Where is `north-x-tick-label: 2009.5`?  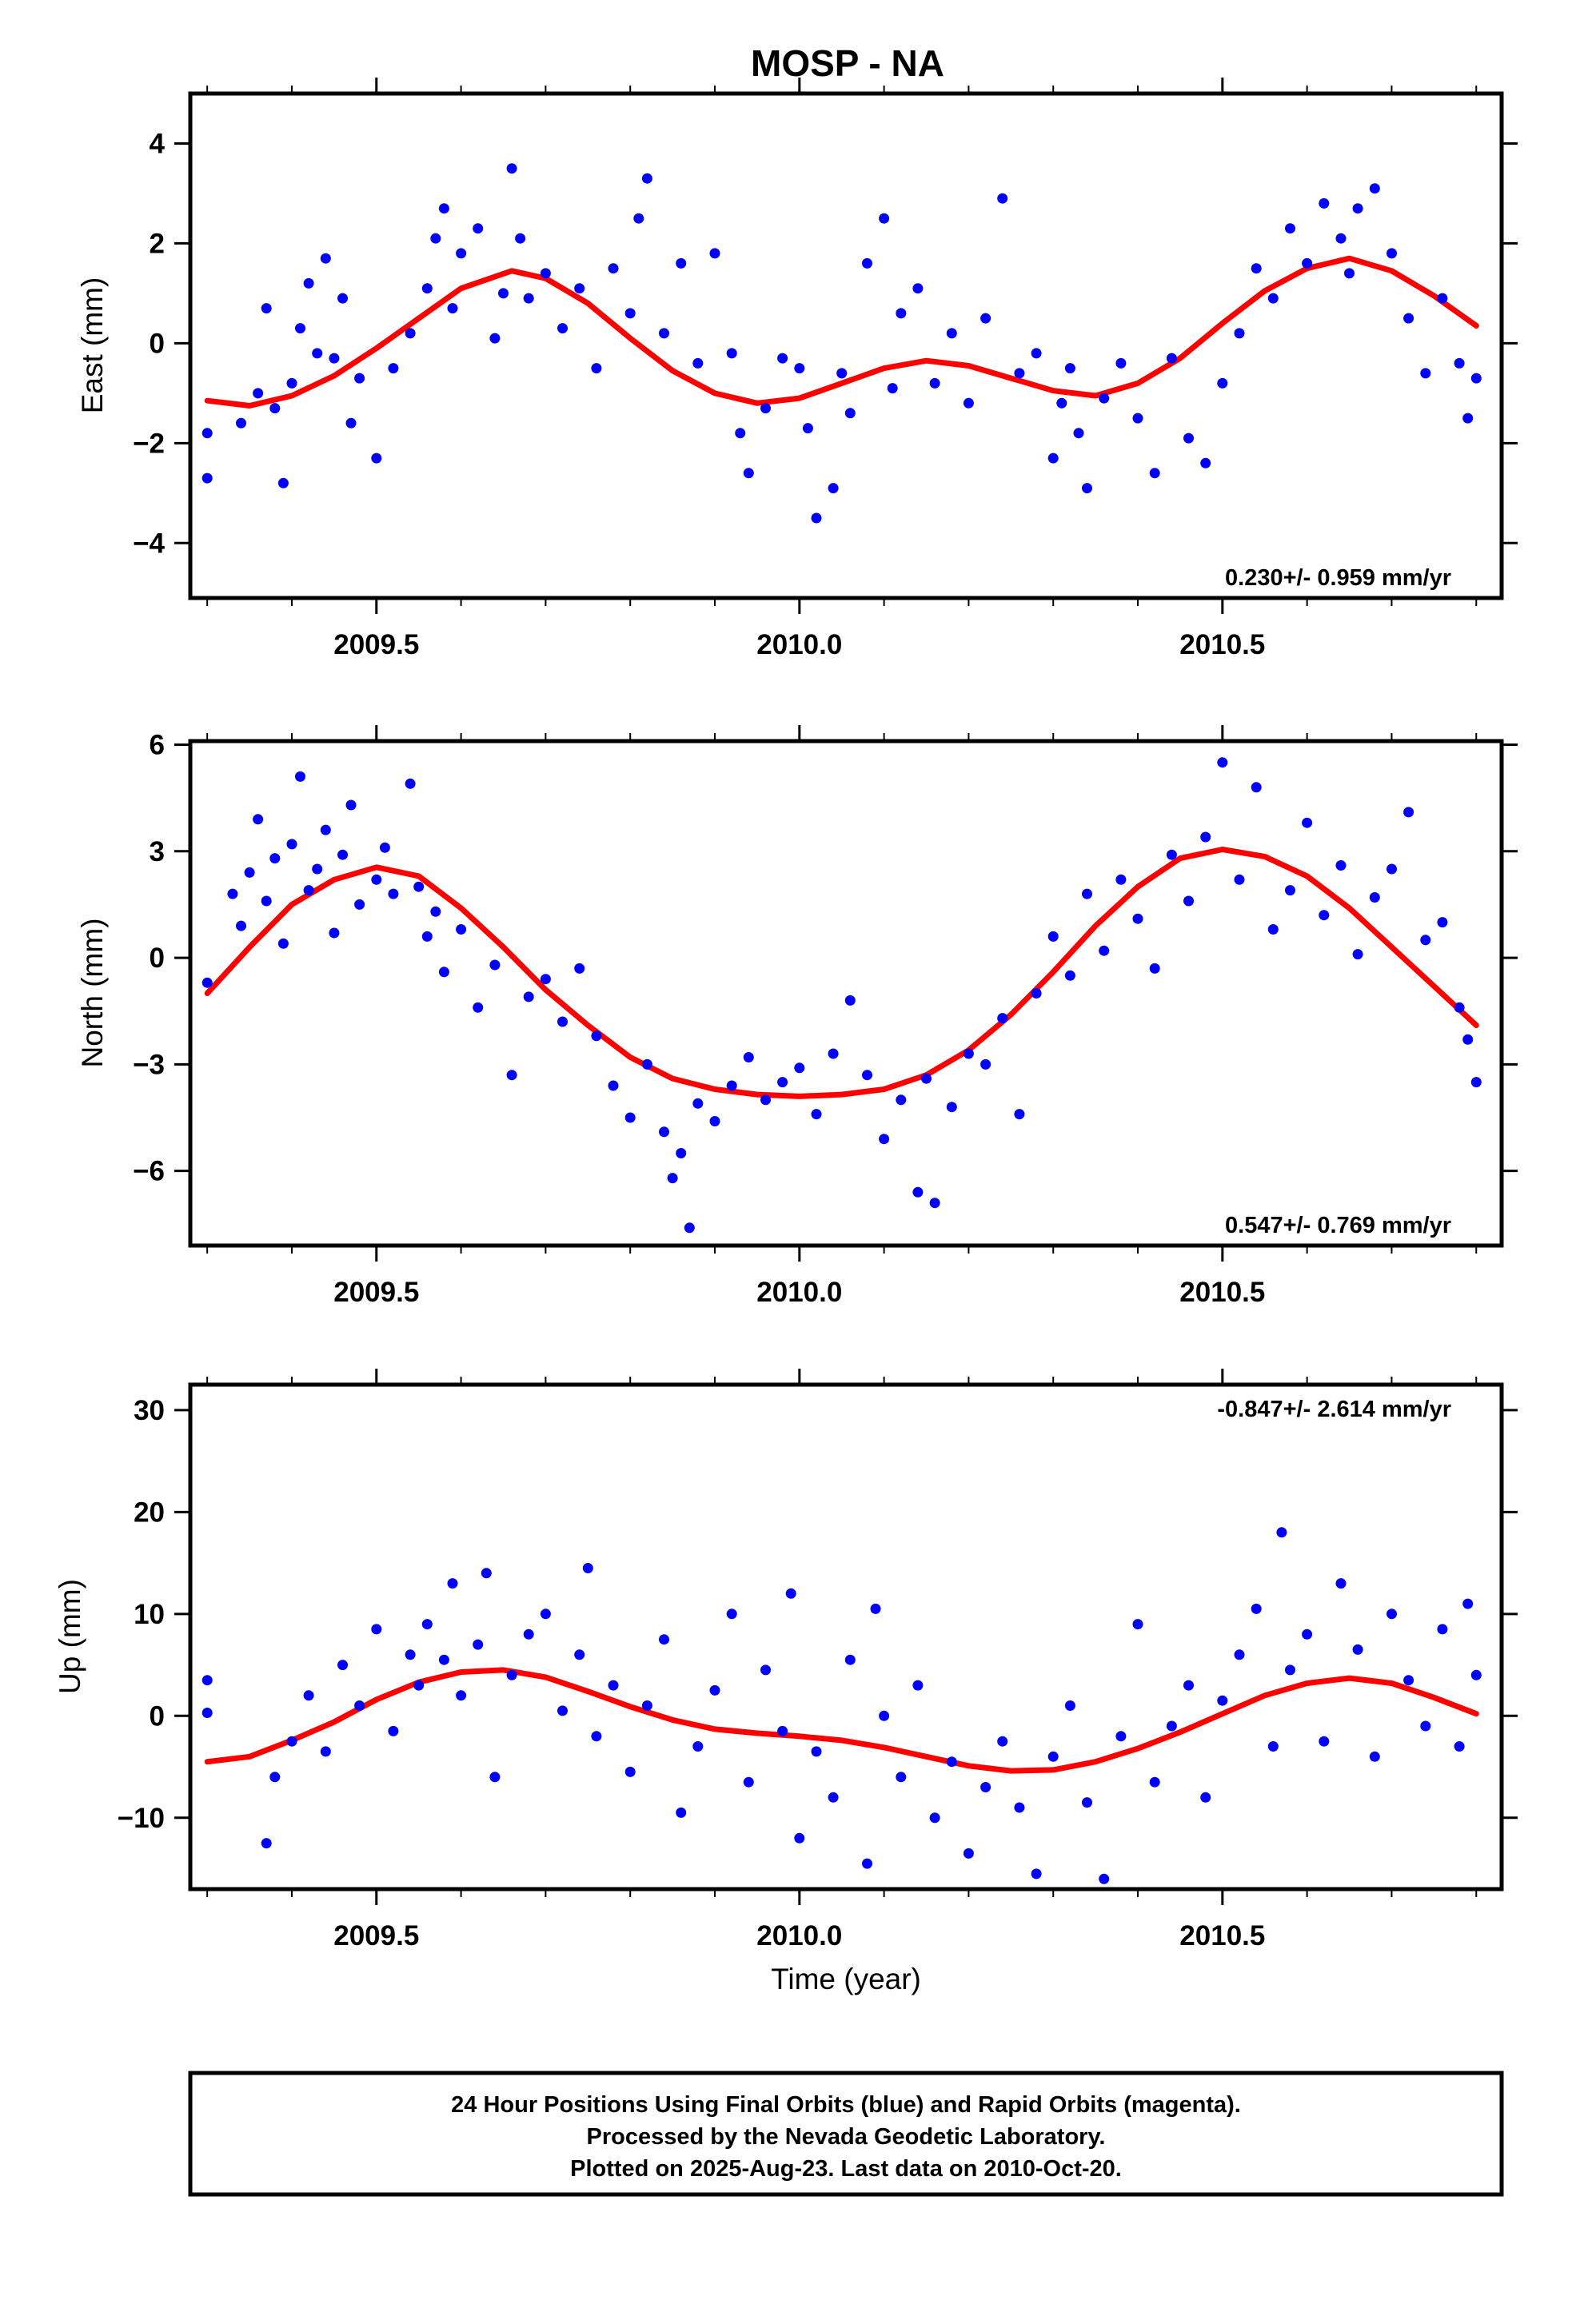
north-x-tick-label: 2009.5 is located at coordinates (376, 1293).